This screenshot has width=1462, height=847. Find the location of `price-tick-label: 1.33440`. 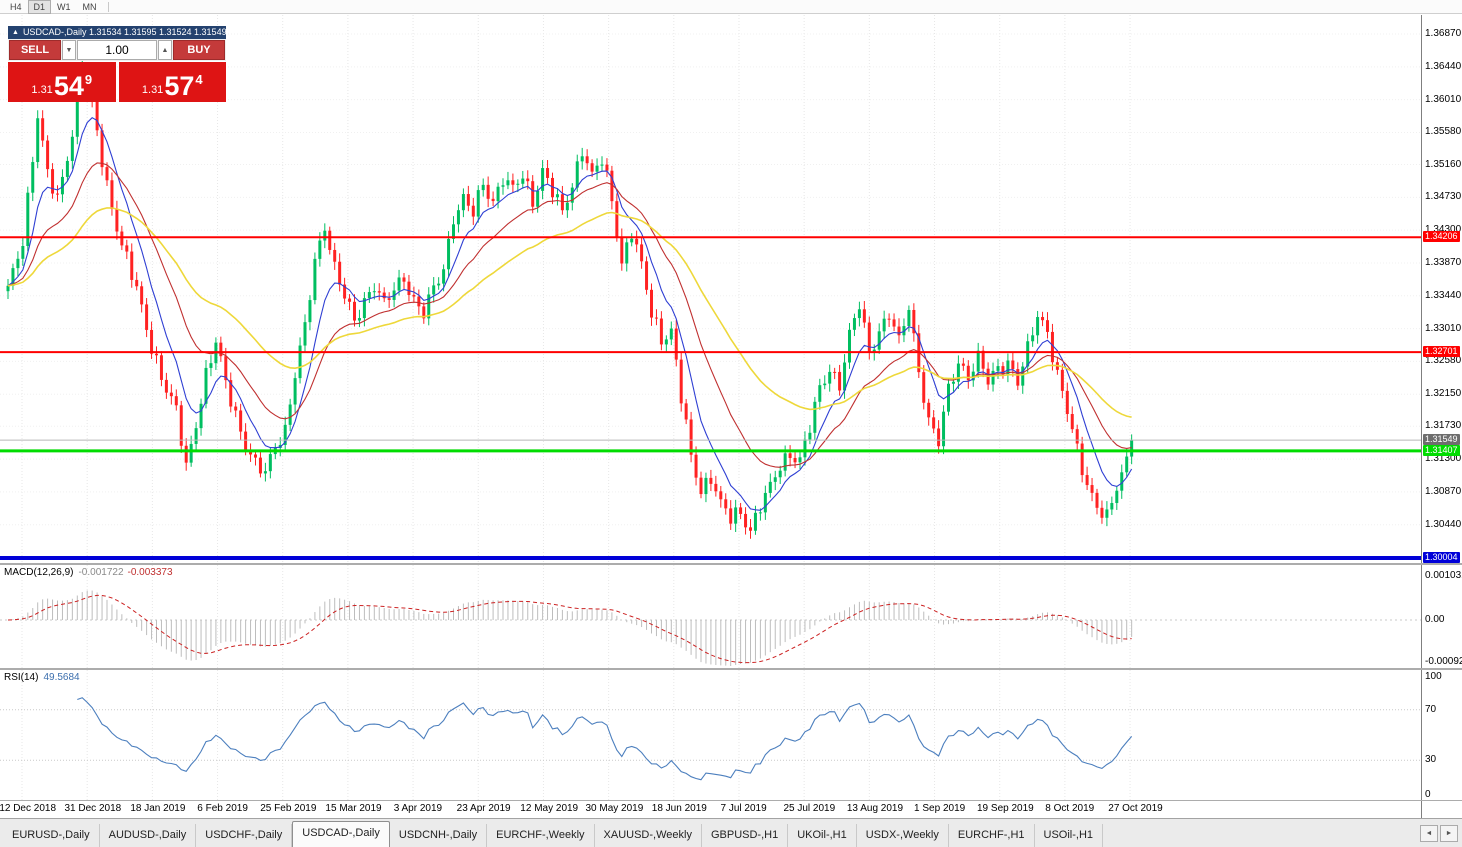

price-tick-label: 1.33440 is located at coordinates (1443, 295).